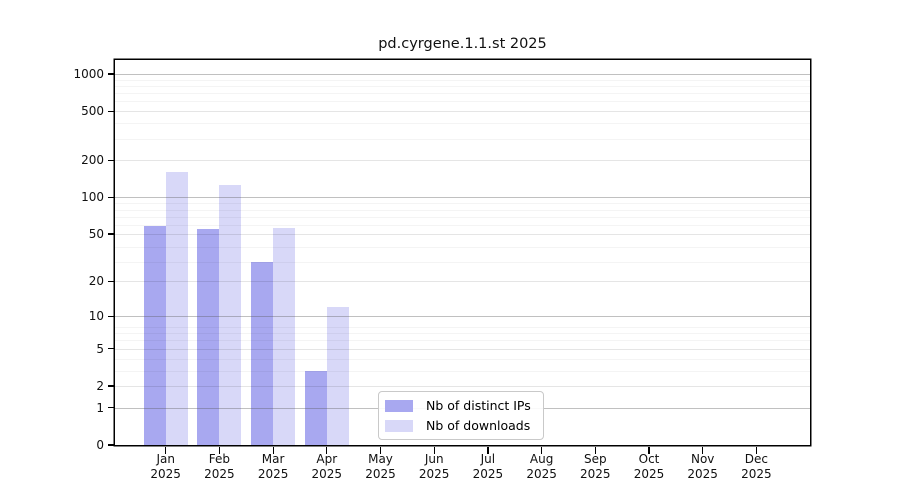 This screenshot has height=500, width=900. What do you see at coordinates (92, 111) in the screenshot?
I see `y-tick-label: 500` at bounding box center [92, 111].